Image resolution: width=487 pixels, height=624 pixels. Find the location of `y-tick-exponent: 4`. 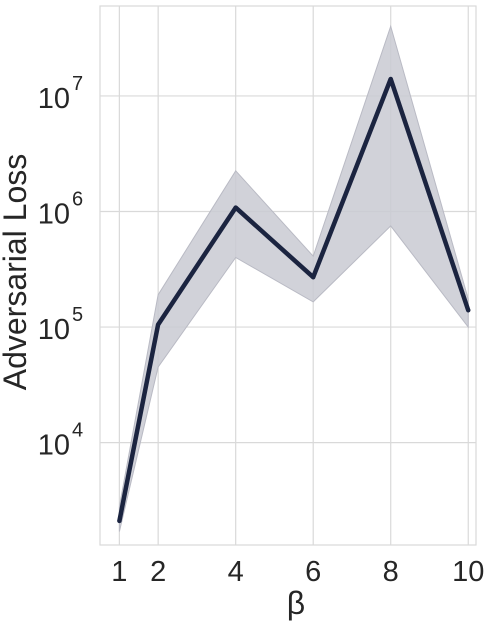

y-tick-exponent: 4 is located at coordinates (77, 431).